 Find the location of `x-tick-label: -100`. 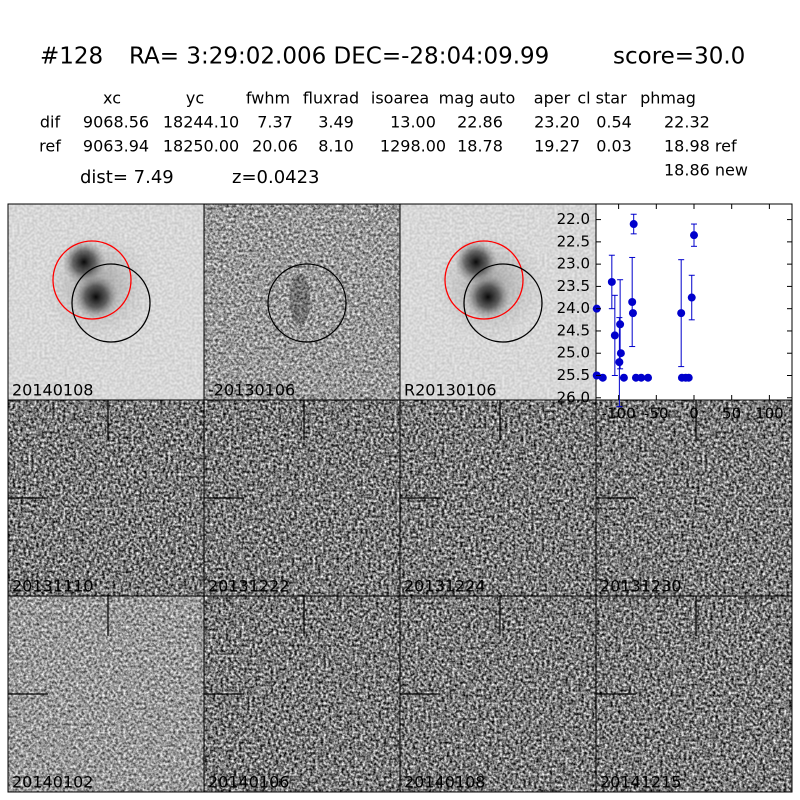

x-tick-label: -100 is located at coordinates (619, 414).